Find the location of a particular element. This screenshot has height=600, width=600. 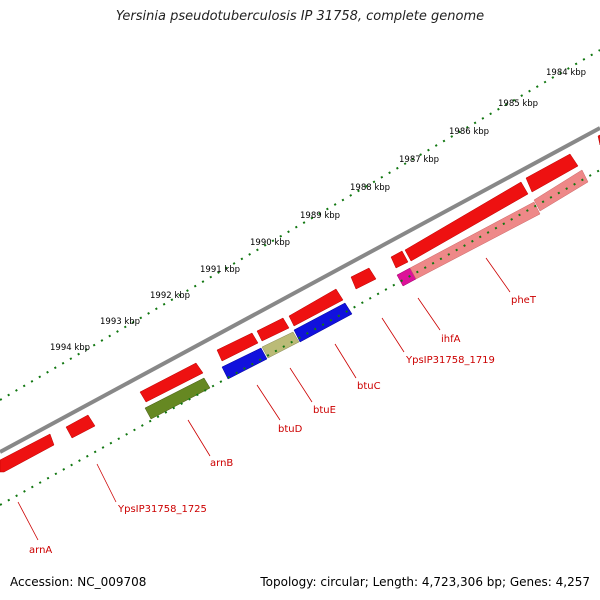

gene-label-btuD: btuD is located at coordinates (290, 429).